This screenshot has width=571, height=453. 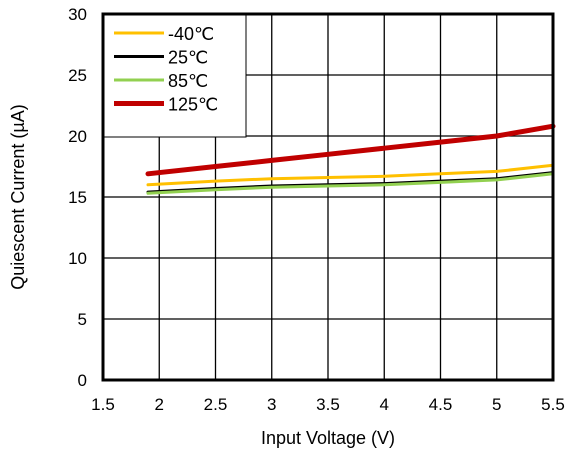 What do you see at coordinates (191, 34) in the screenshot?
I see `legend-label-0: -40℃` at bounding box center [191, 34].